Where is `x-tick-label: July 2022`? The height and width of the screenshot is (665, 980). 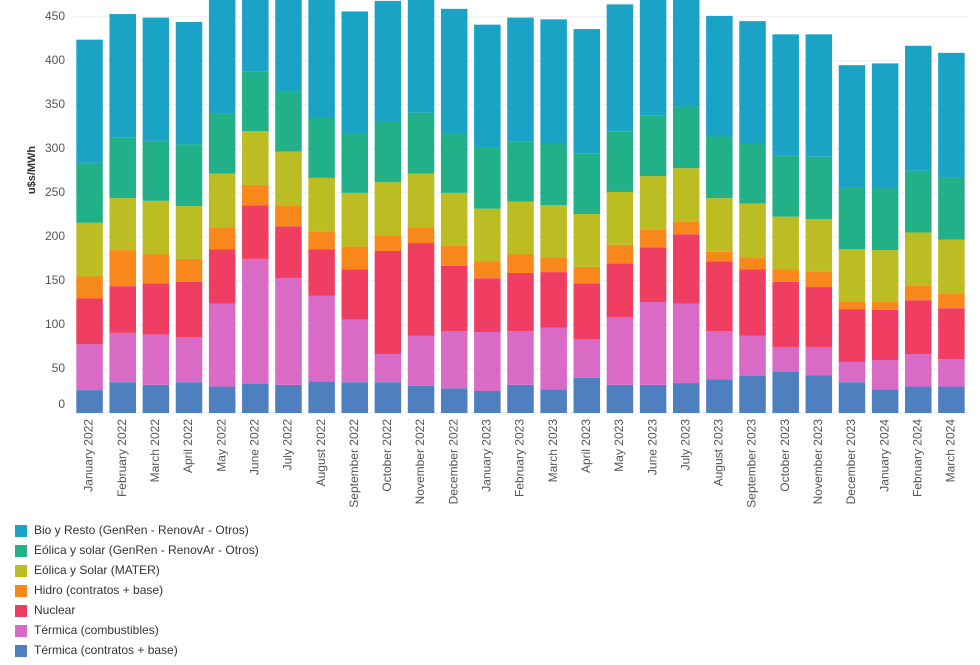
x-tick-label: July 2022 is located at coordinates (288, 445).